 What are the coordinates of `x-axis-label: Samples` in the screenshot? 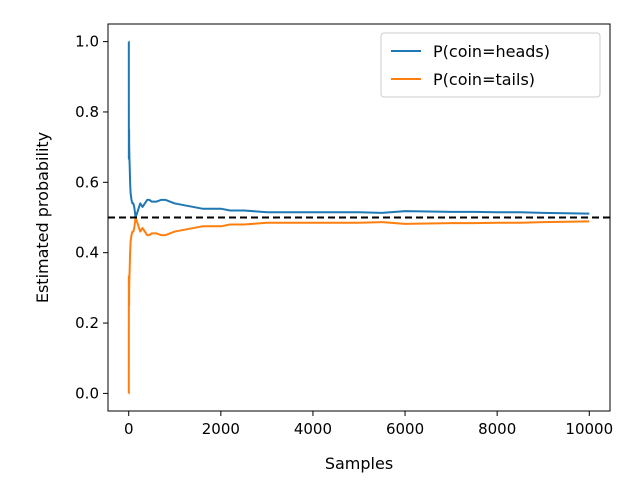 It's located at (359, 463).